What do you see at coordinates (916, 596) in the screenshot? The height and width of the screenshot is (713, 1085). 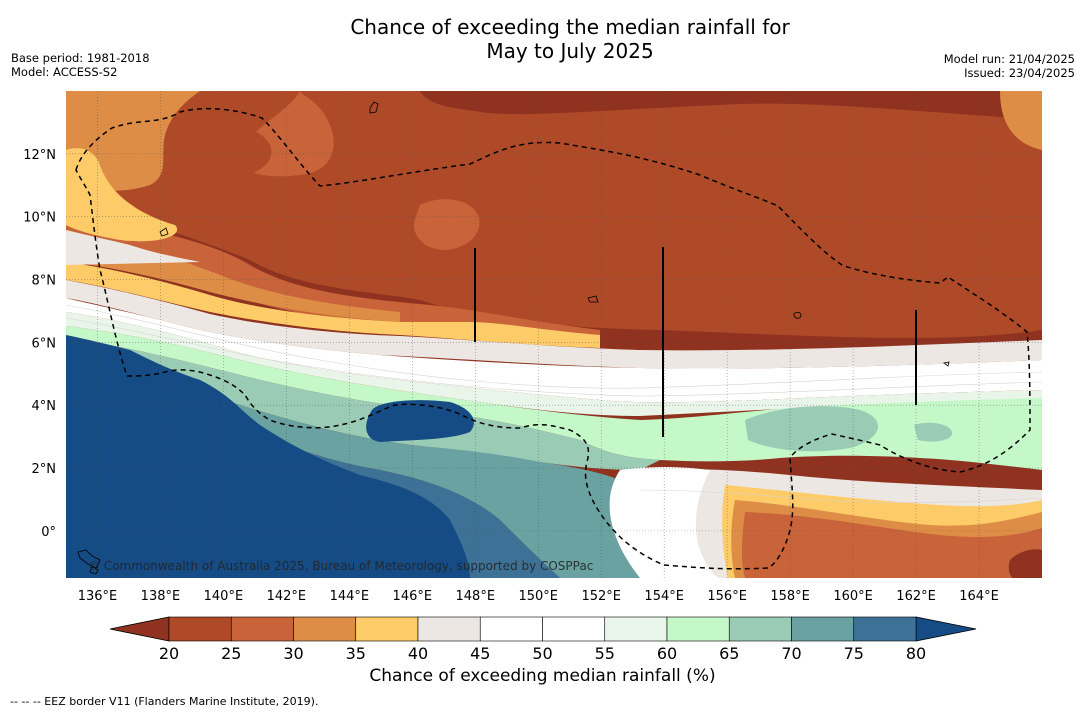 I see `longitude-tick-label: 162°E` at bounding box center [916, 596].